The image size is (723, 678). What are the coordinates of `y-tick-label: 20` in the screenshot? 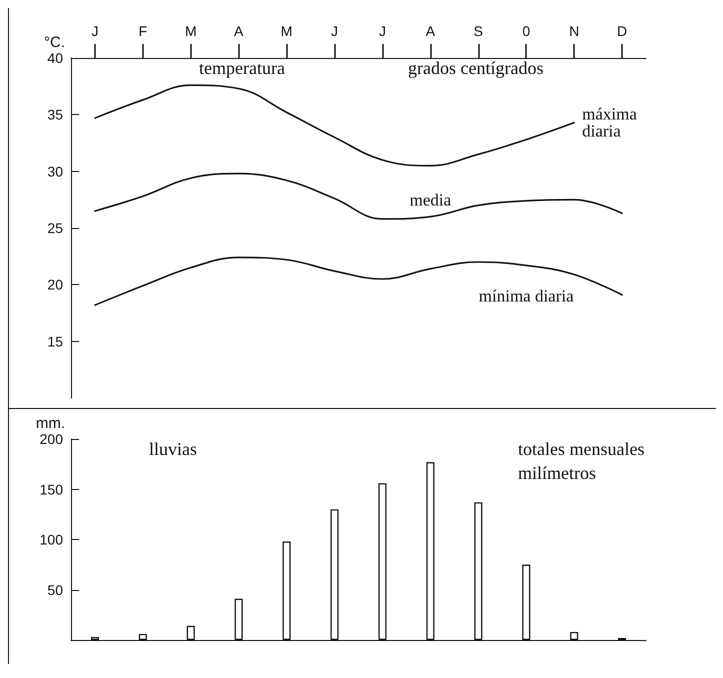 It's located at (55, 284).